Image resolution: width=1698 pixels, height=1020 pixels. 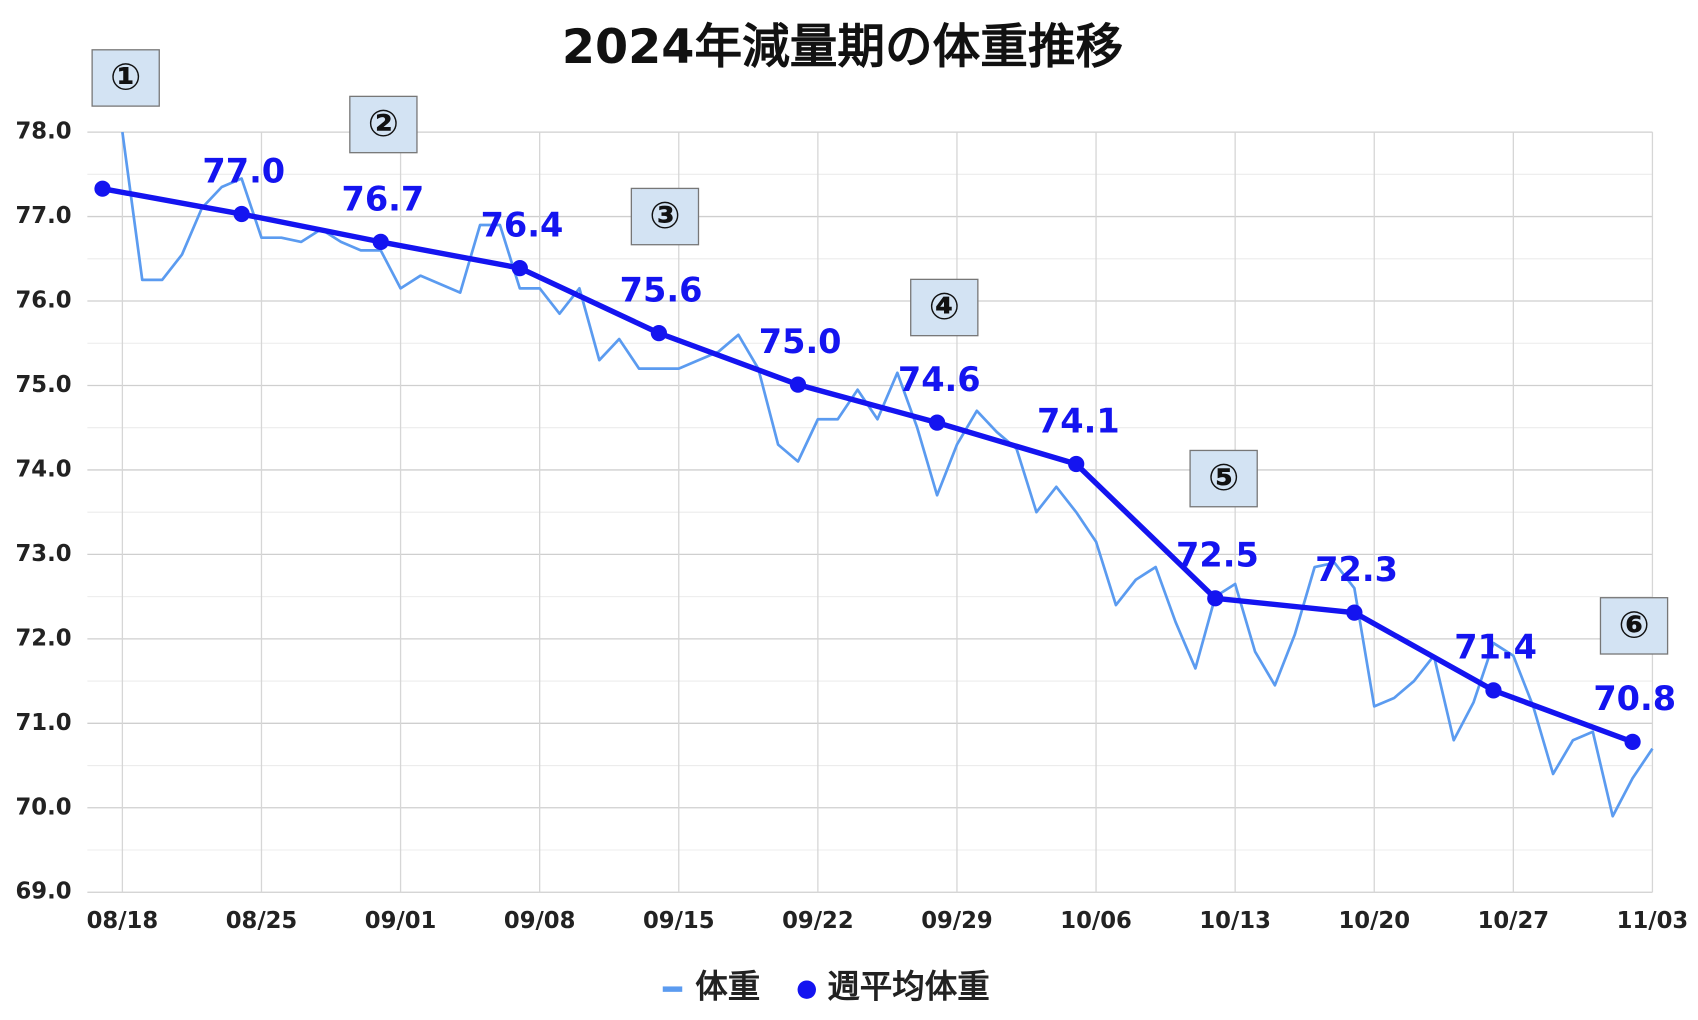 I want to click on chart-title: 2024年減量期の体重推移, so click(x=842, y=47).